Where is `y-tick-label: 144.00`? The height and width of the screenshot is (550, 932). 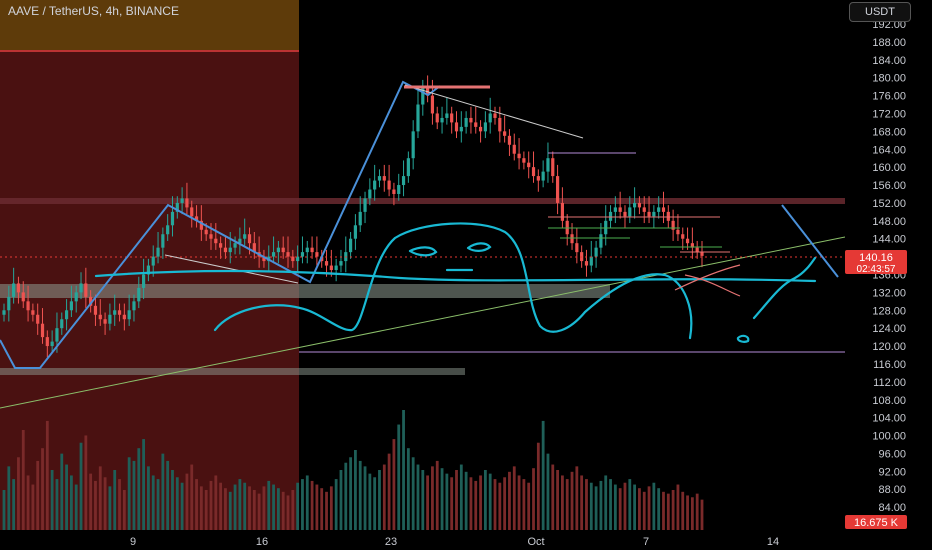 y-tick-label: 144.00 is located at coordinates (889, 240).